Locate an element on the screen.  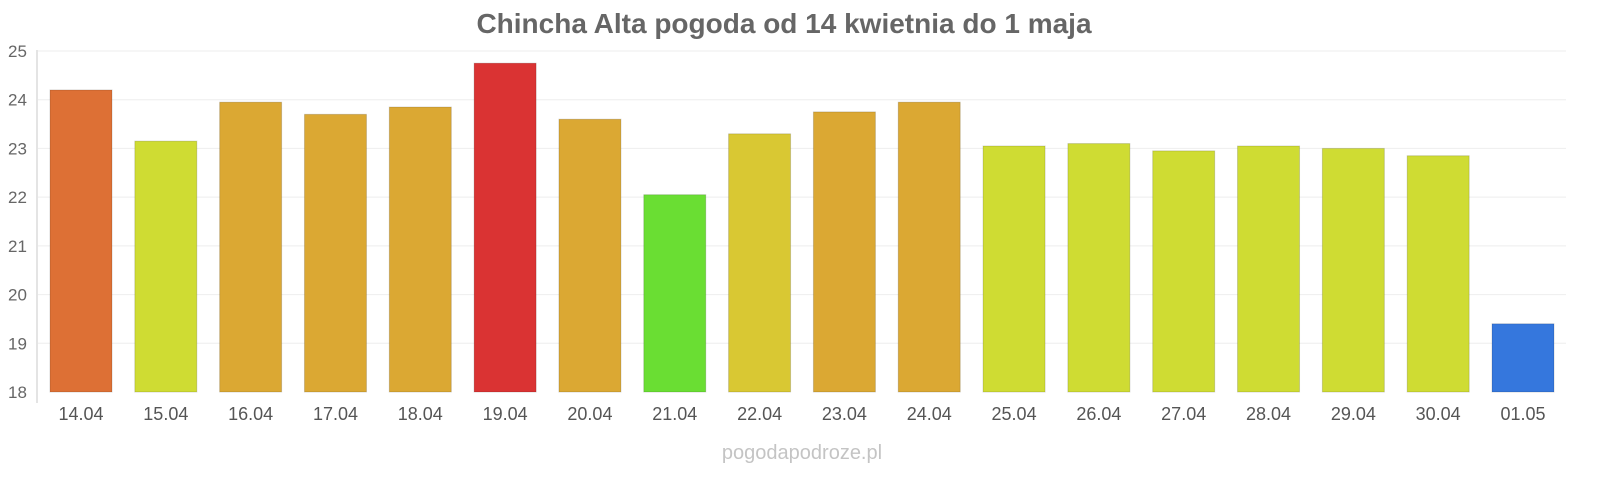
x-tick-label: 20.04 is located at coordinates (589, 414).